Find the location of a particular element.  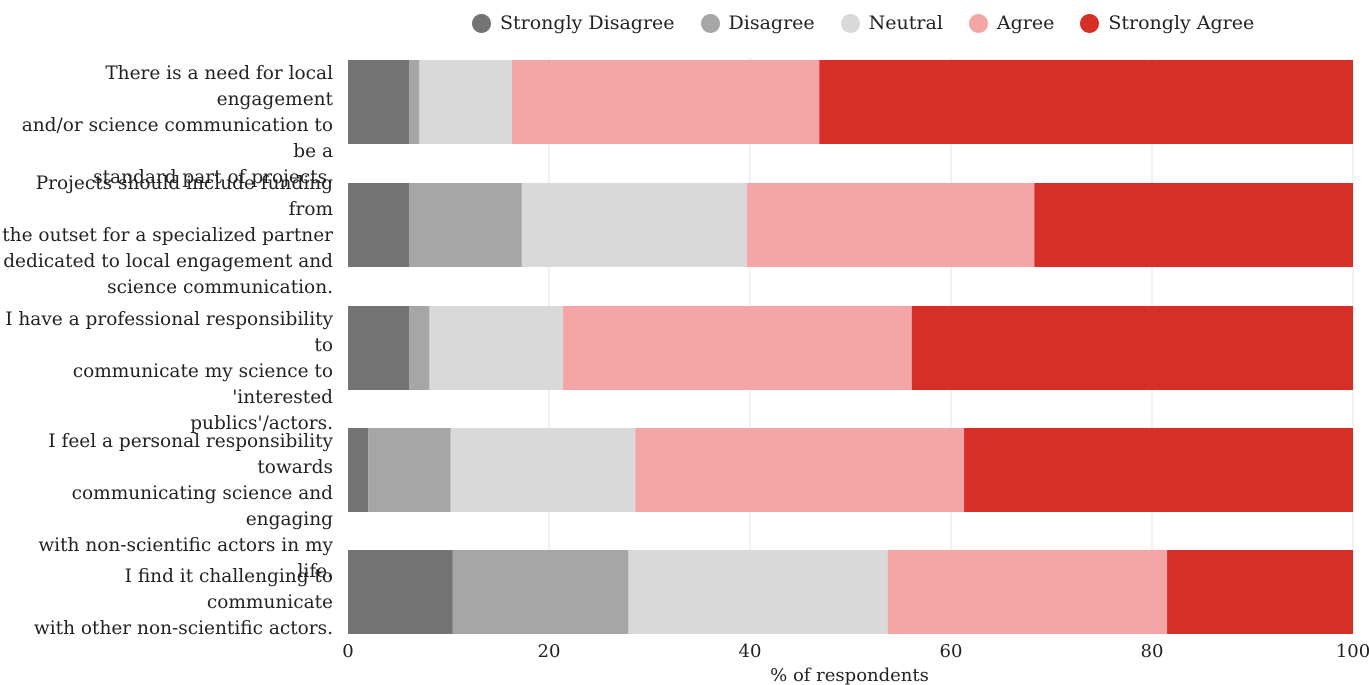

legend-label: Disagree is located at coordinates (771, 23).